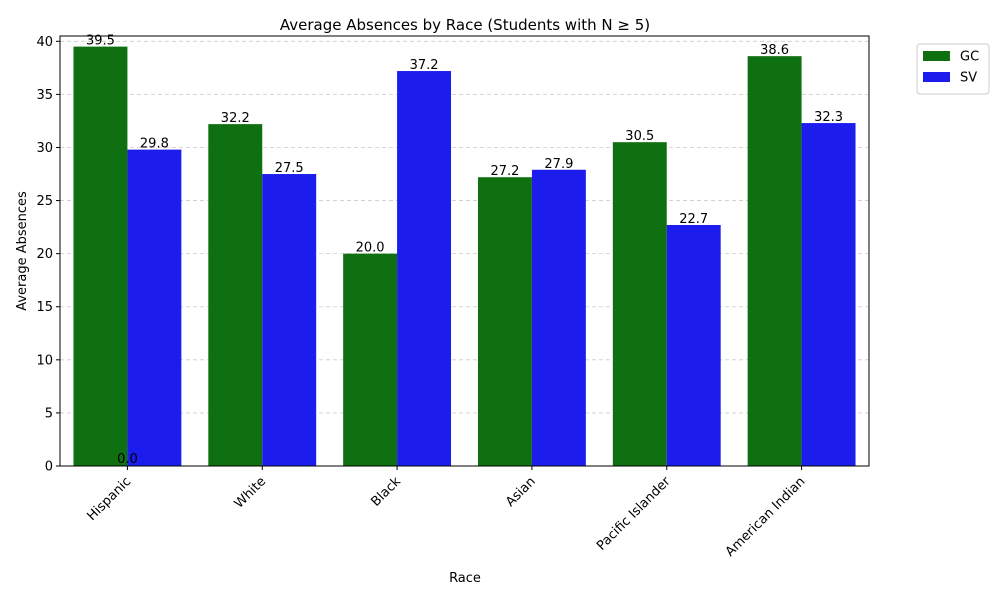 The height and width of the screenshot is (604, 1000). Describe the element at coordinates (49, 413) in the screenshot. I see `y-tick-label: 5` at that location.